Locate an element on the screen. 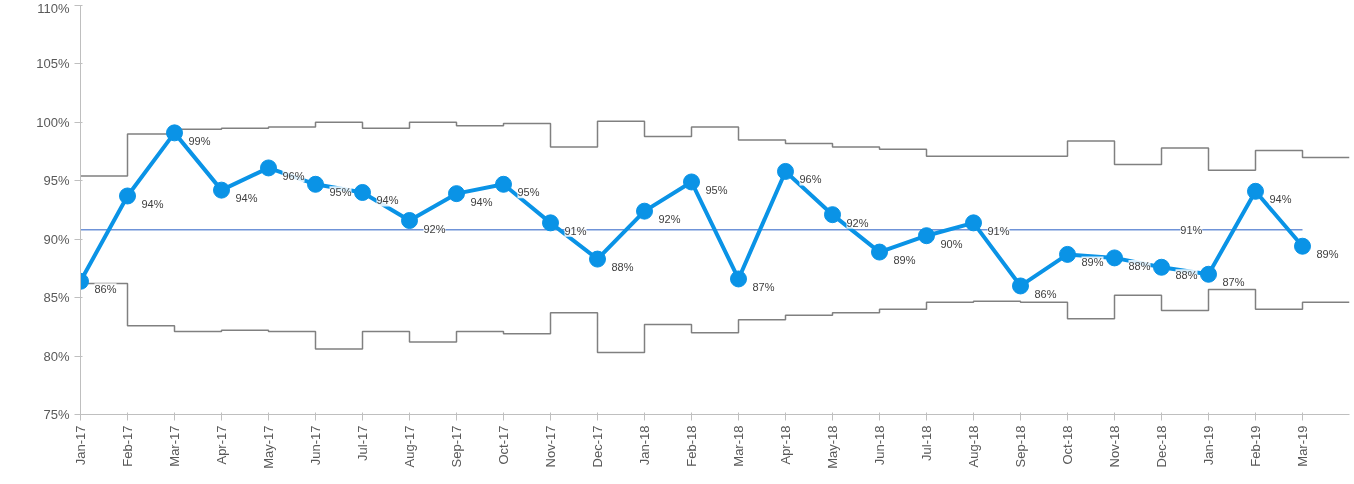  x-tick-label: May-17 is located at coordinates (268, 447).